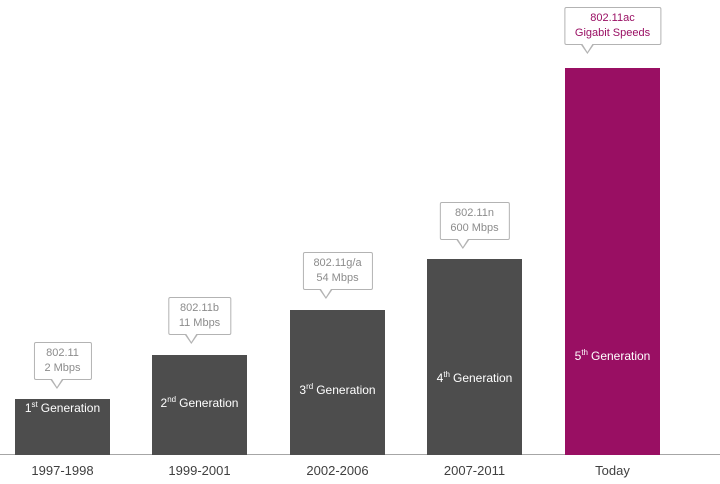 Image resolution: width=720 pixels, height=484 pixels. I want to click on callout: 802.11ac Gigabit Speeds, so click(612, 30).